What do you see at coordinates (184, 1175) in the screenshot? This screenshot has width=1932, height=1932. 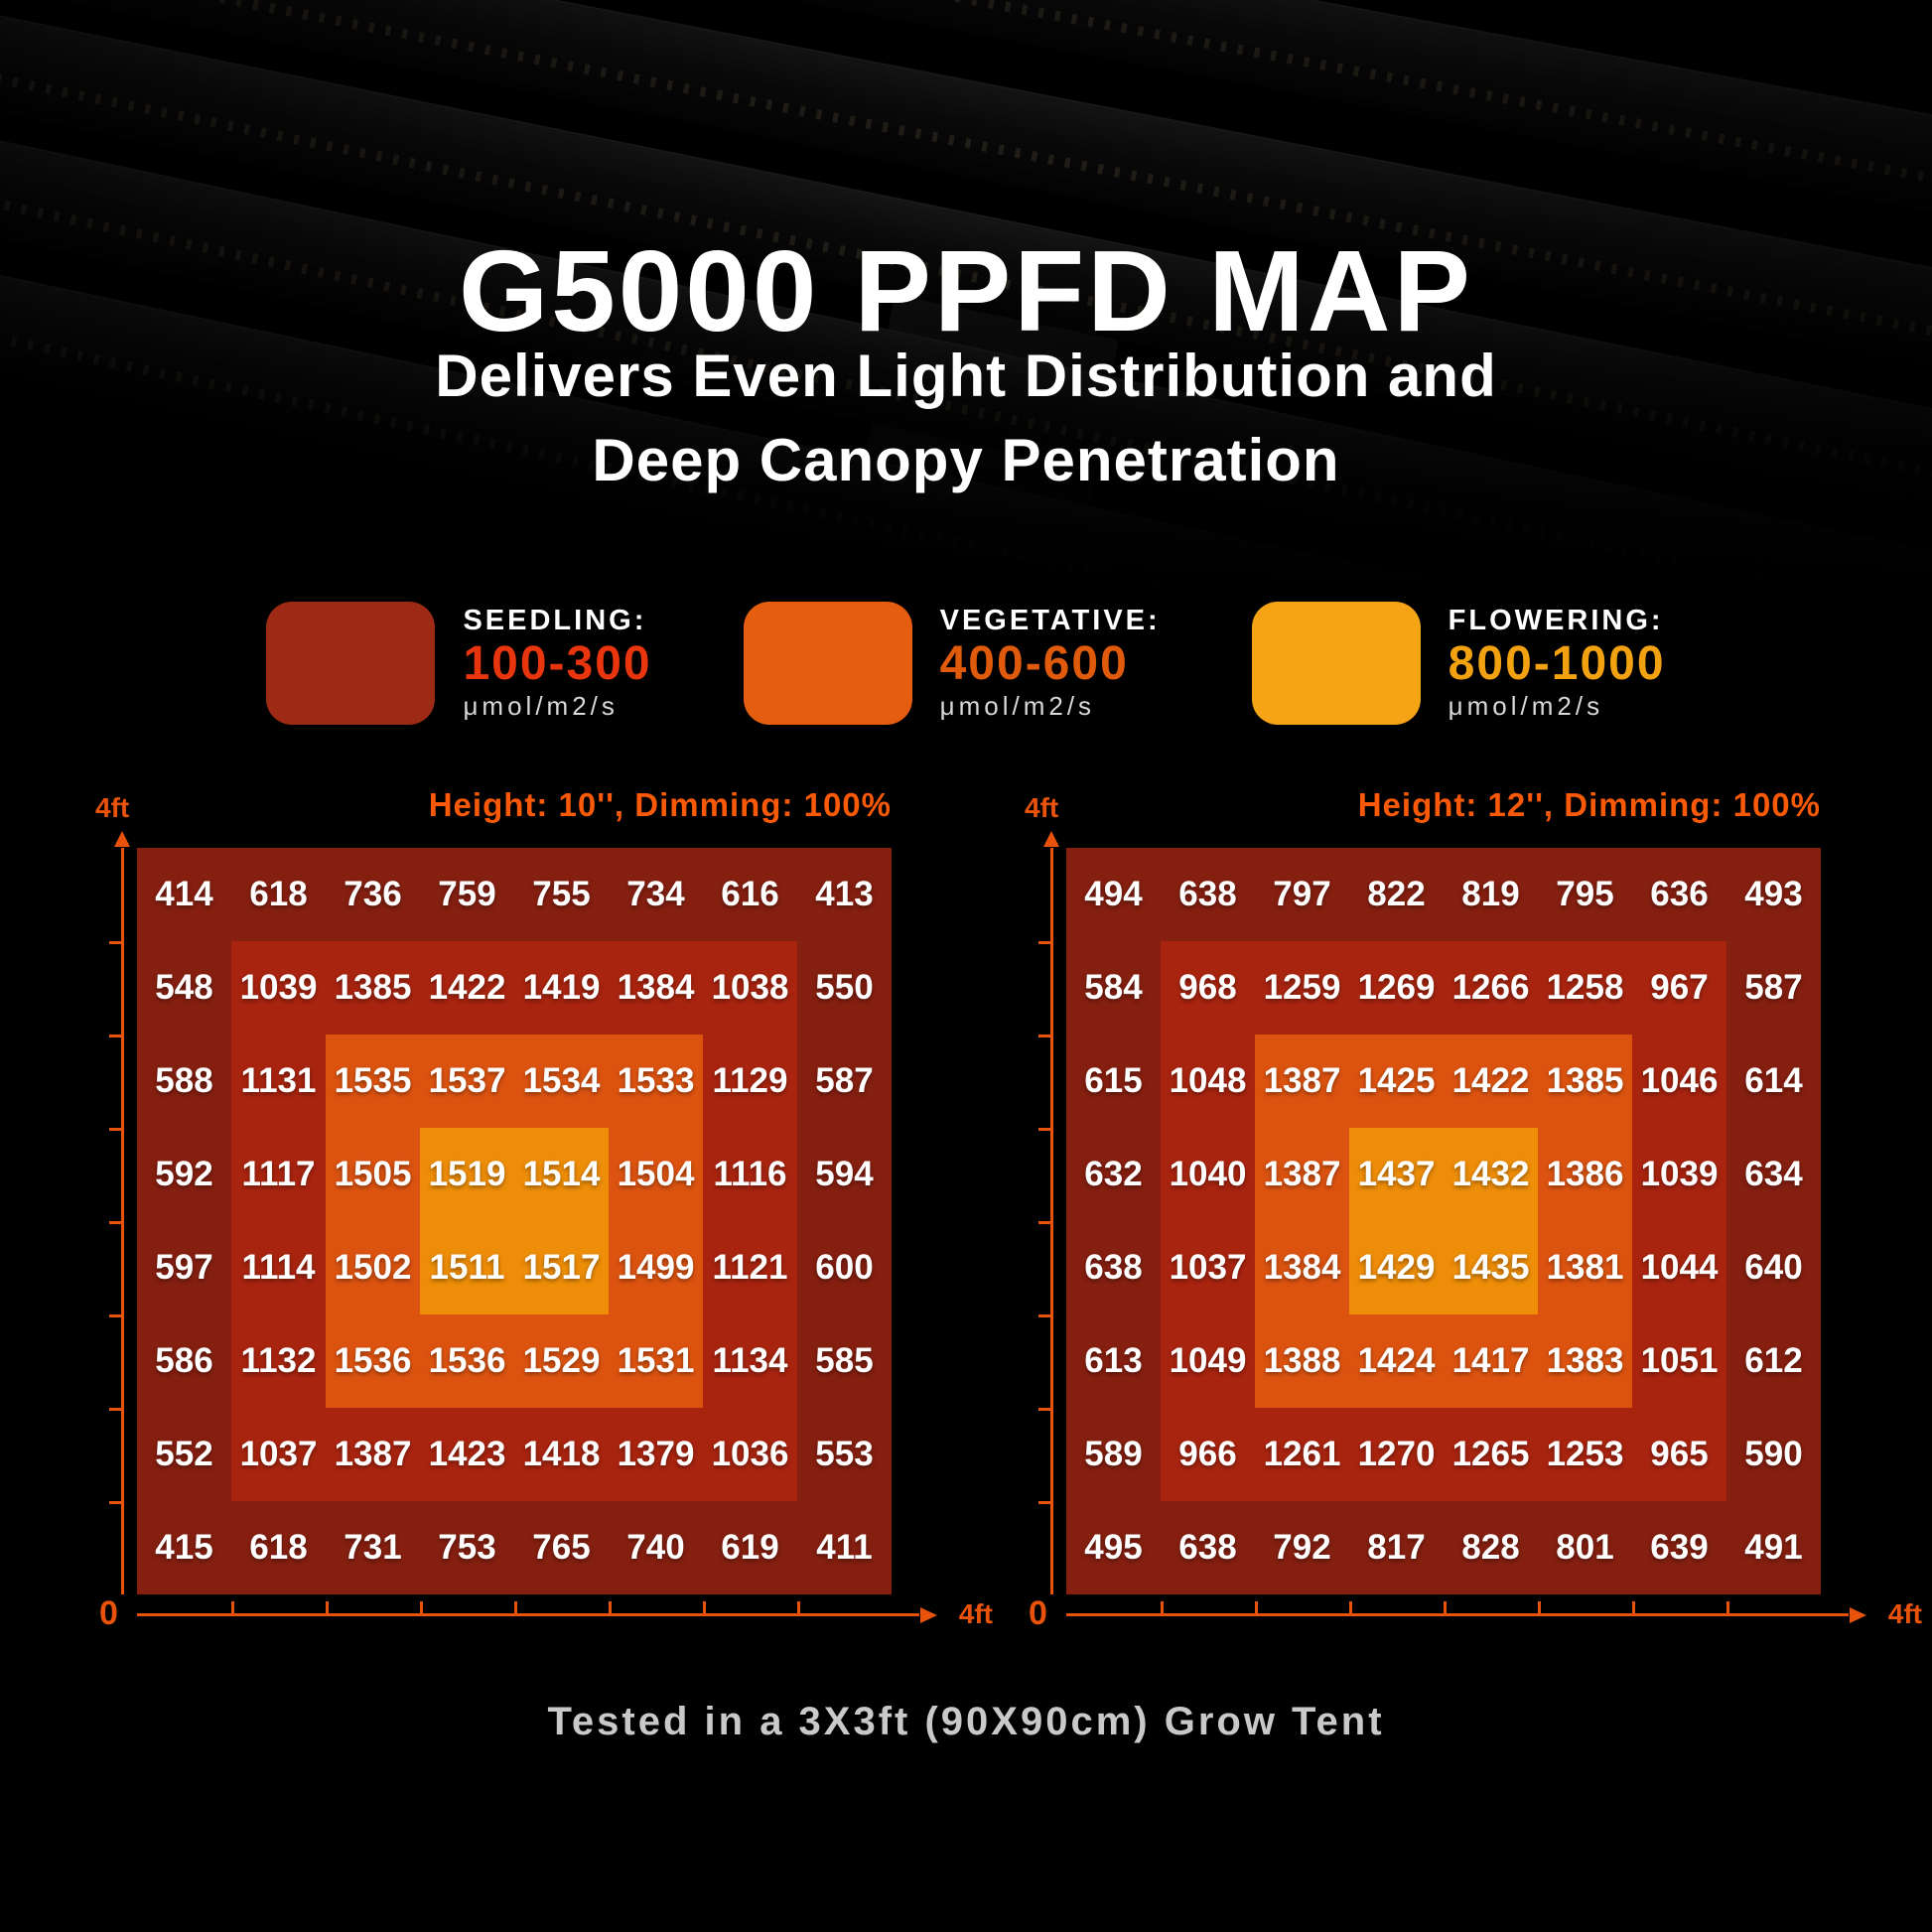 I see `ppfd-cell: 592` at bounding box center [184, 1175].